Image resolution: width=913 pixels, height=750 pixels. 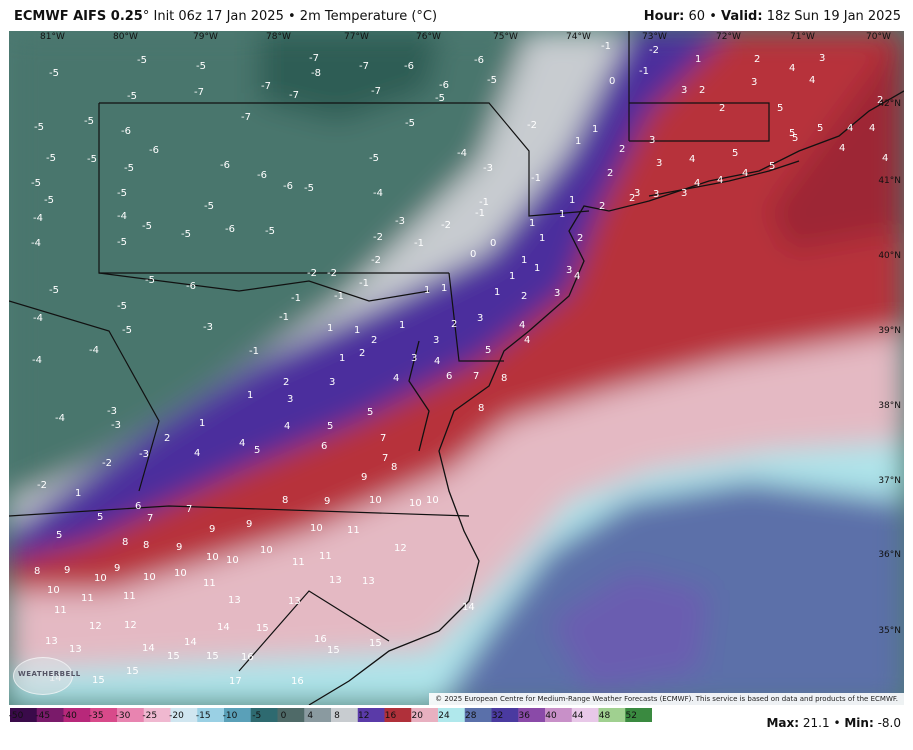 I want to click on colorbar-label: -20, so click(x=176, y=716).